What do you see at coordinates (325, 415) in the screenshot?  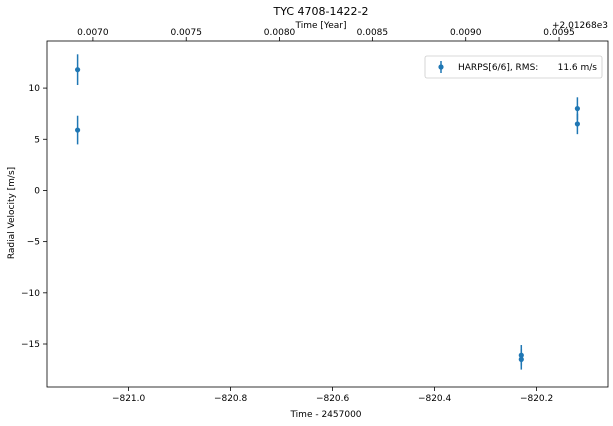 I see `x-axis-label: Time - 2457000` at bounding box center [325, 415].